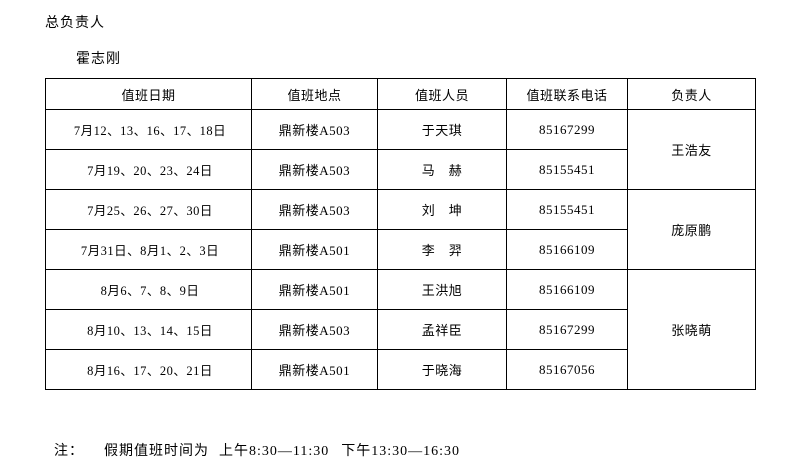  What do you see at coordinates (98, 59) in the screenshot?
I see `manager-name: 霍志刚` at bounding box center [98, 59].